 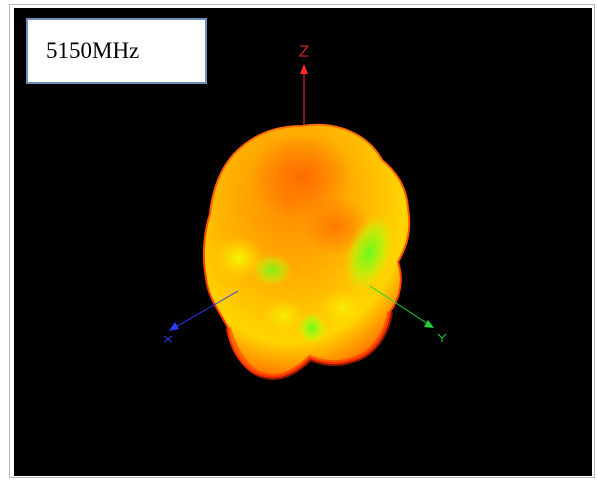 I want to click on frequency-label-box: 5150MHz, so click(x=116, y=51).